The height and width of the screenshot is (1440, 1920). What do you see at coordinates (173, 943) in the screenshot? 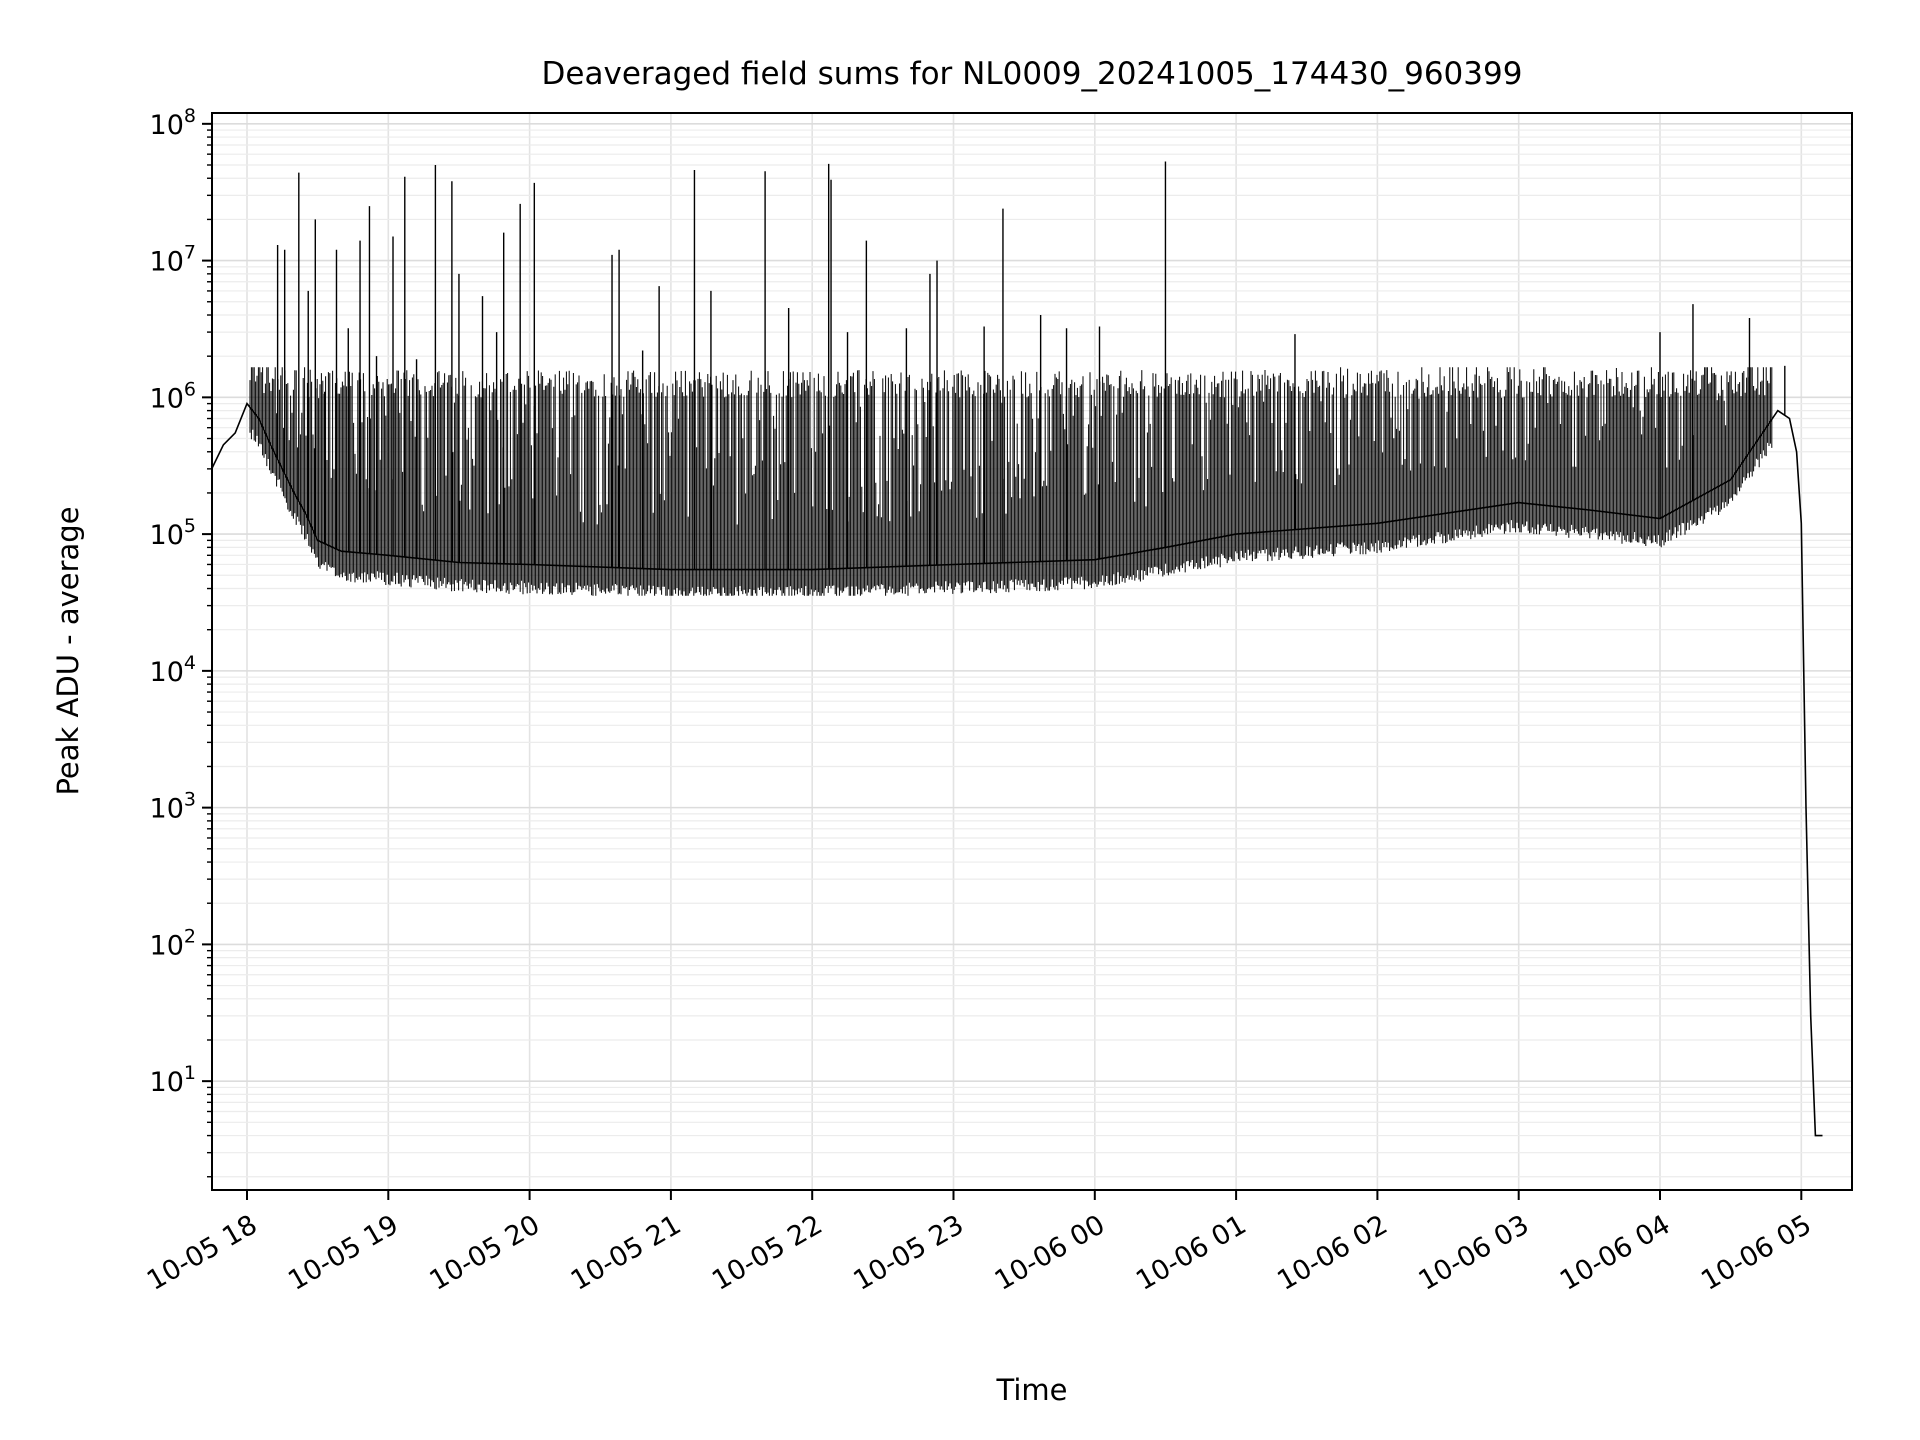
I see `y-tick-label: 10²` at bounding box center [173, 943].